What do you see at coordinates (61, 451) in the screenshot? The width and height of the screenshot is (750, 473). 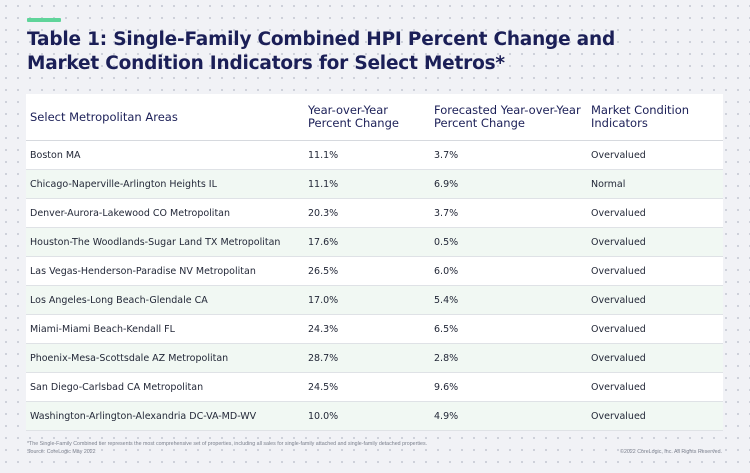 I see `source-text: Source: CoreLogic May 2022` at bounding box center [61, 451].